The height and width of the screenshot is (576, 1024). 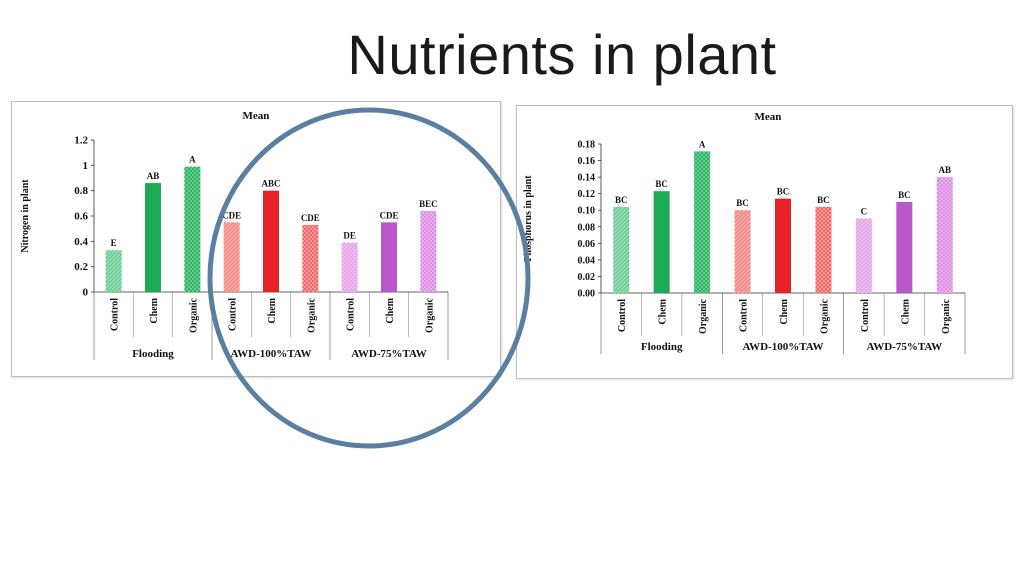 I want to click on bar-data-label: E, so click(x=114, y=243).